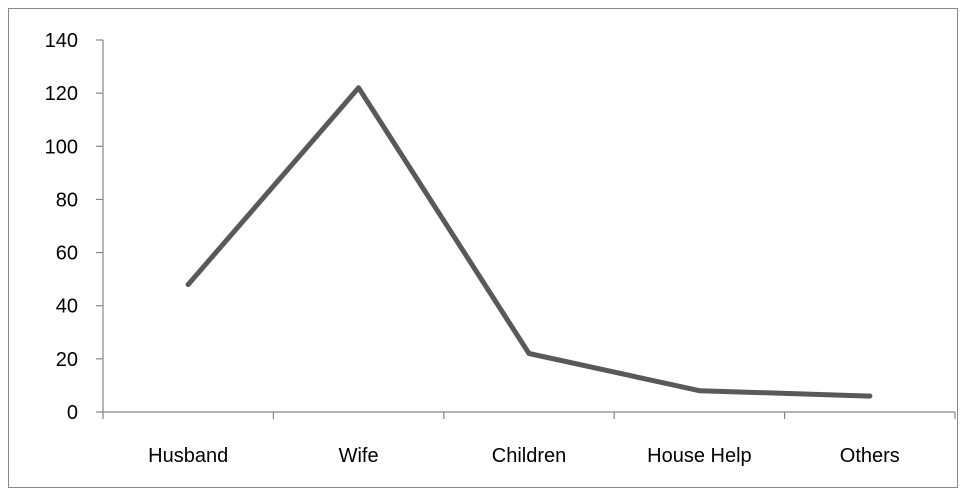 This screenshot has height=495, width=968. Describe the element at coordinates (61, 94) in the screenshot. I see `y-tick-label: 120` at that location.